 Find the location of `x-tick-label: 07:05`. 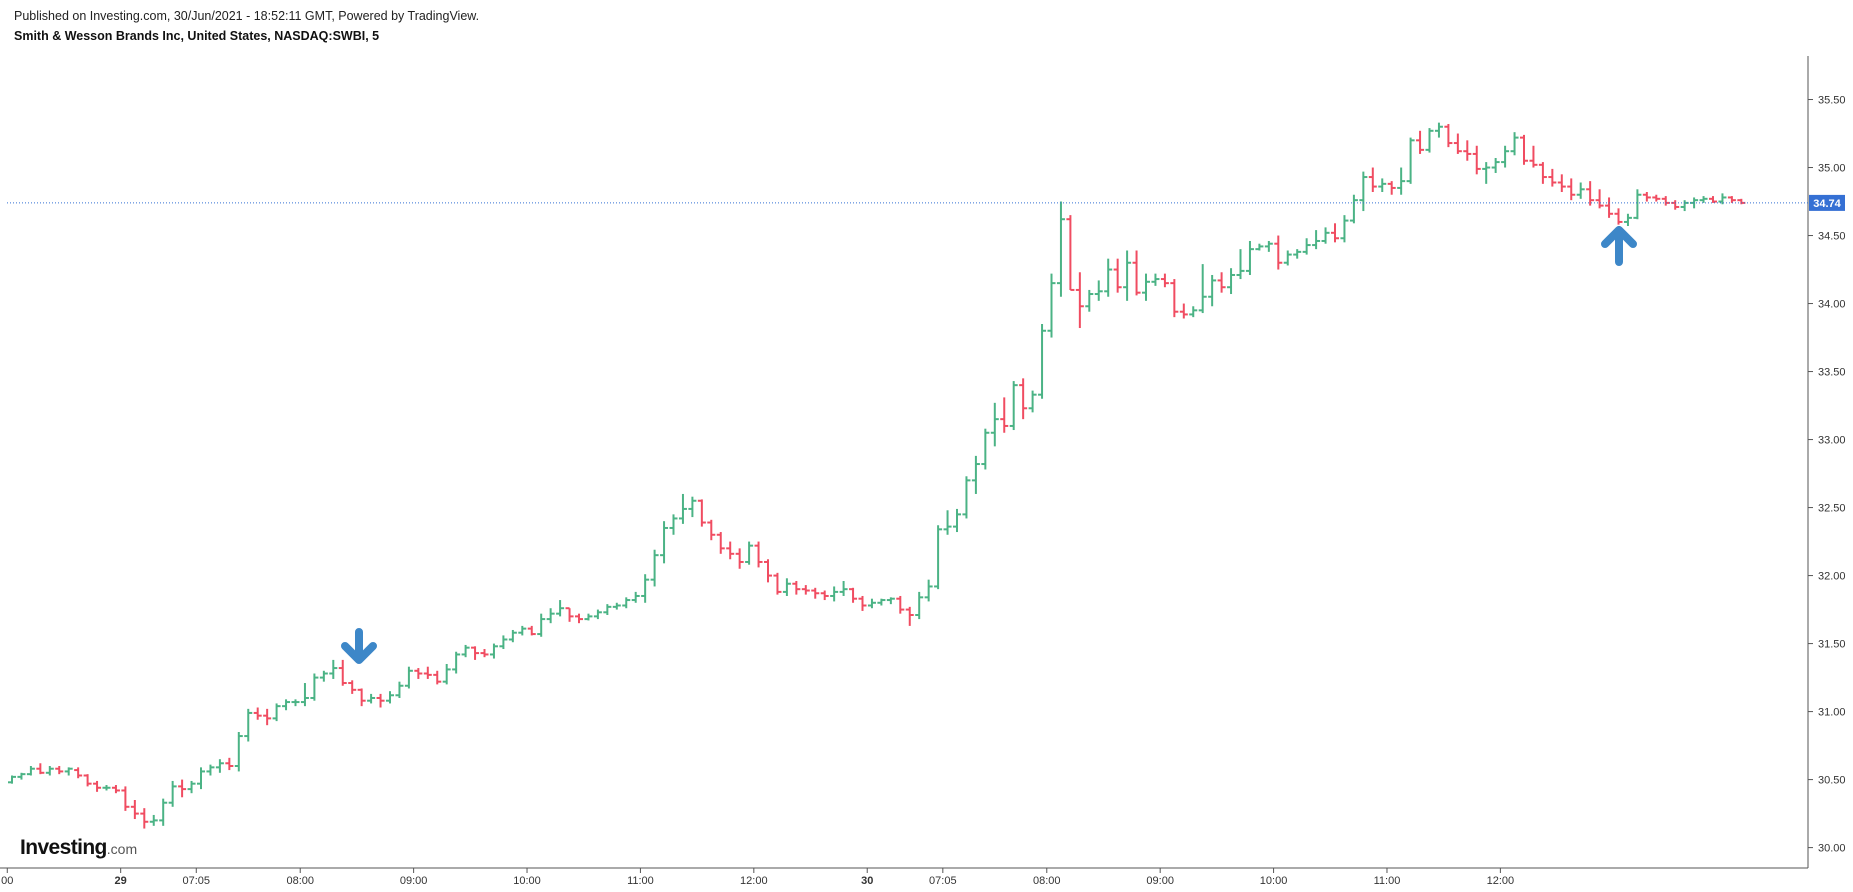

x-tick-label: 07:05 is located at coordinates (197, 881).